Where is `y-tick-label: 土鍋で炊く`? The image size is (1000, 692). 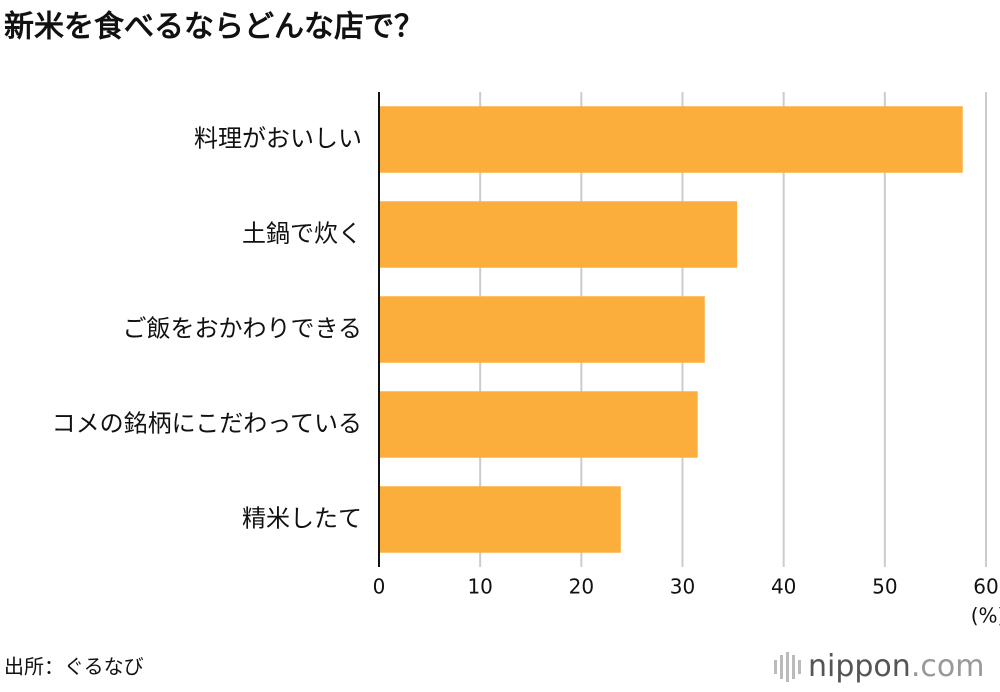
y-tick-label: 土鍋で炊く is located at coordinates (302, 234).